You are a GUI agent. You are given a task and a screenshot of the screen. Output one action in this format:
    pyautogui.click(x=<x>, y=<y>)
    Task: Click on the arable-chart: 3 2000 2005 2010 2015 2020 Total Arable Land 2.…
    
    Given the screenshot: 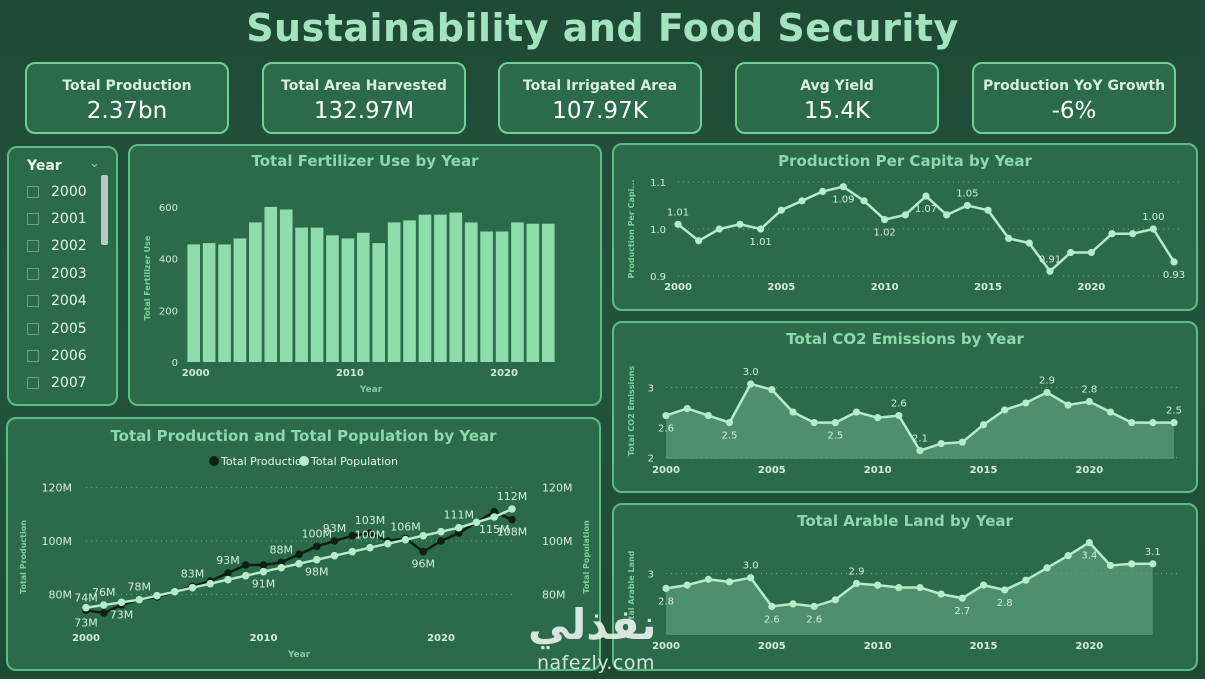 What is the action you would take?
    pyautogui.click(x=903, y=595)
    